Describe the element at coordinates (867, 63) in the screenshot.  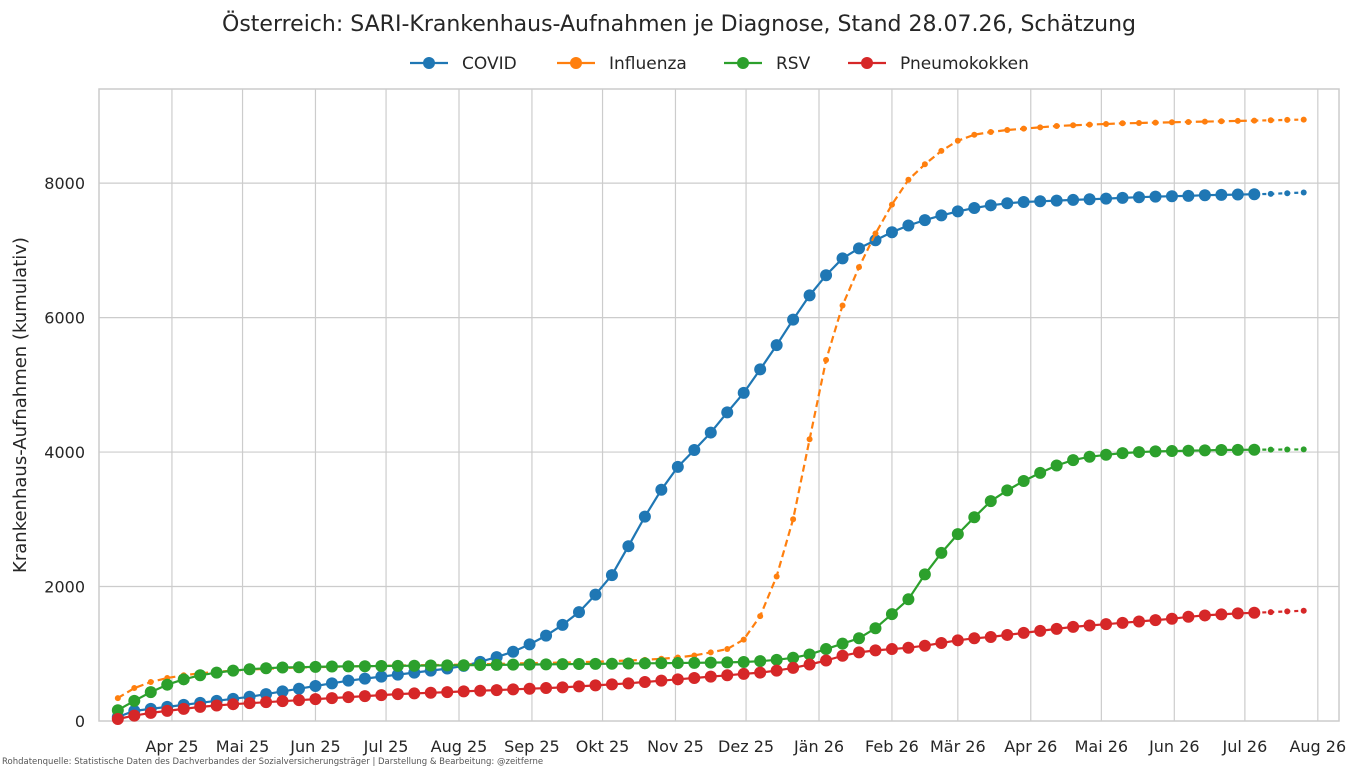
I see `legend-marker` at that location.